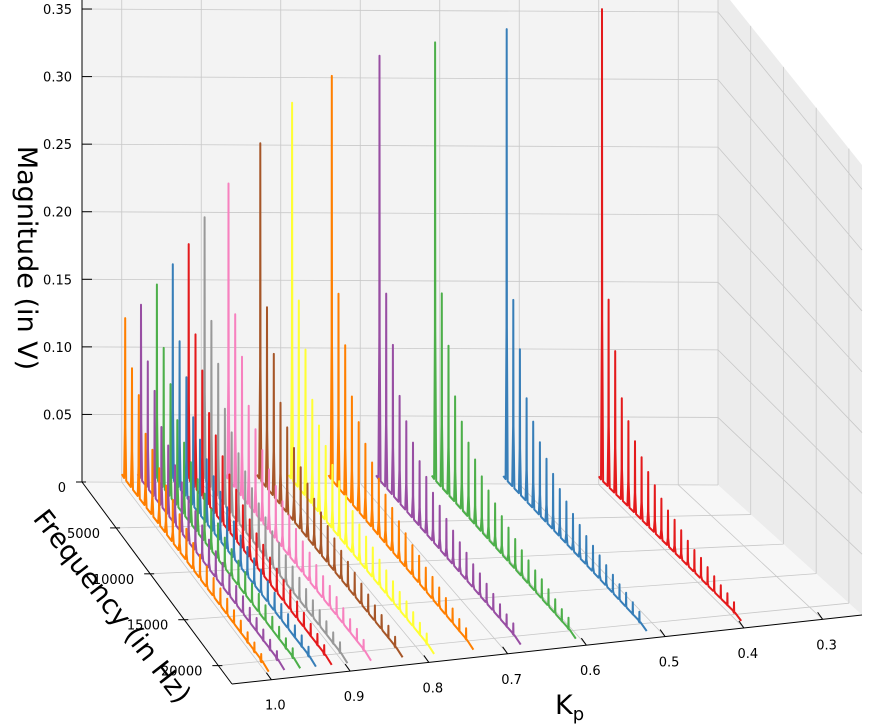  What do you see at coordinates (57, 145) in the screenshot?
I see `z-tick-label: 0.25` at bounding box center [57, 145].